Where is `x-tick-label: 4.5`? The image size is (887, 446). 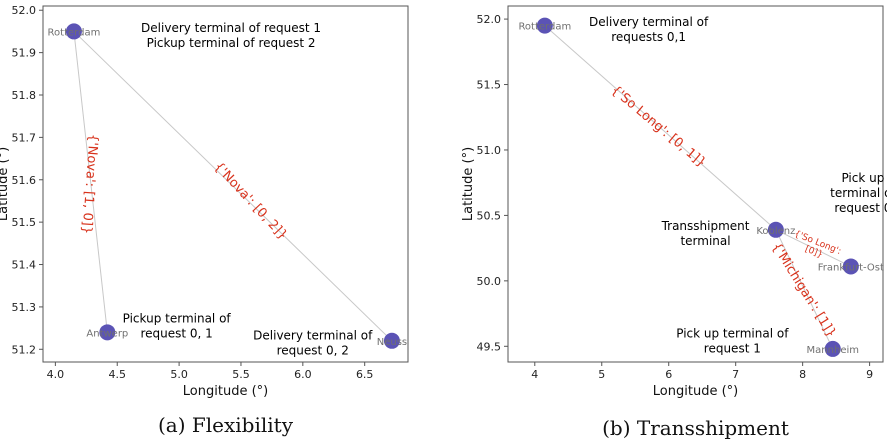 x-tick-label: 4.5 is located at coordinates (117, 374).